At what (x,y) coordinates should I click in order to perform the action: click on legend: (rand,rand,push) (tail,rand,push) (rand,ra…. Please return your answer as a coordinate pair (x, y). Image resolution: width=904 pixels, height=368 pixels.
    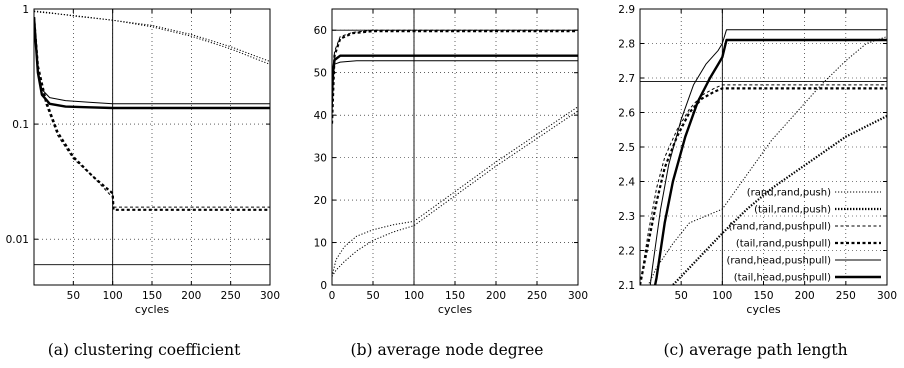
    Looking at the image, I should click on (803, 236).